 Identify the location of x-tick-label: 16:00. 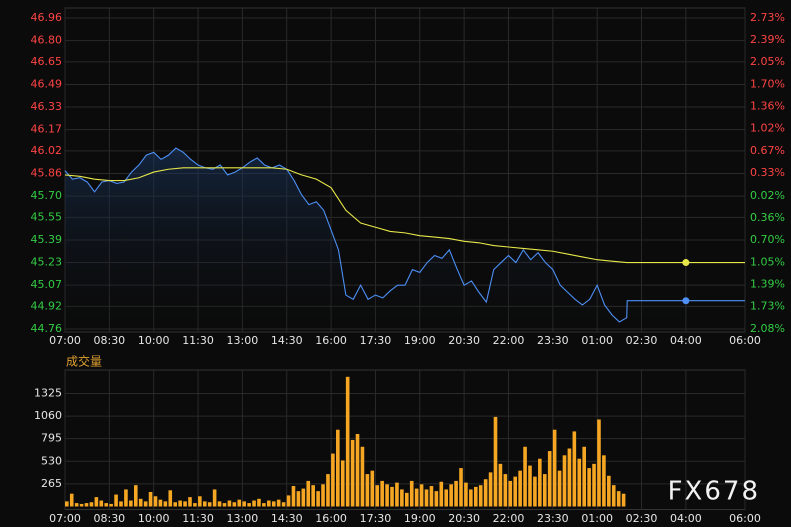
(331, 340).